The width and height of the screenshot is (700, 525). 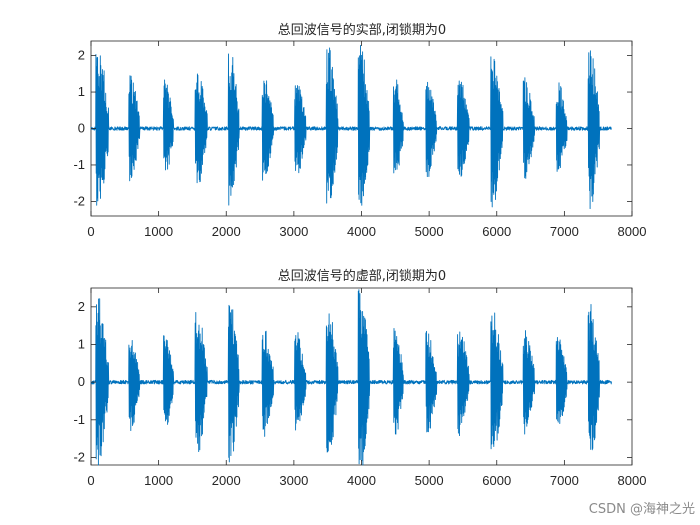 What do you see at coordinates (642, 509) in the screenshot?
I see `watermark: CSDN @海神之光` at bounding box center [642, 509].